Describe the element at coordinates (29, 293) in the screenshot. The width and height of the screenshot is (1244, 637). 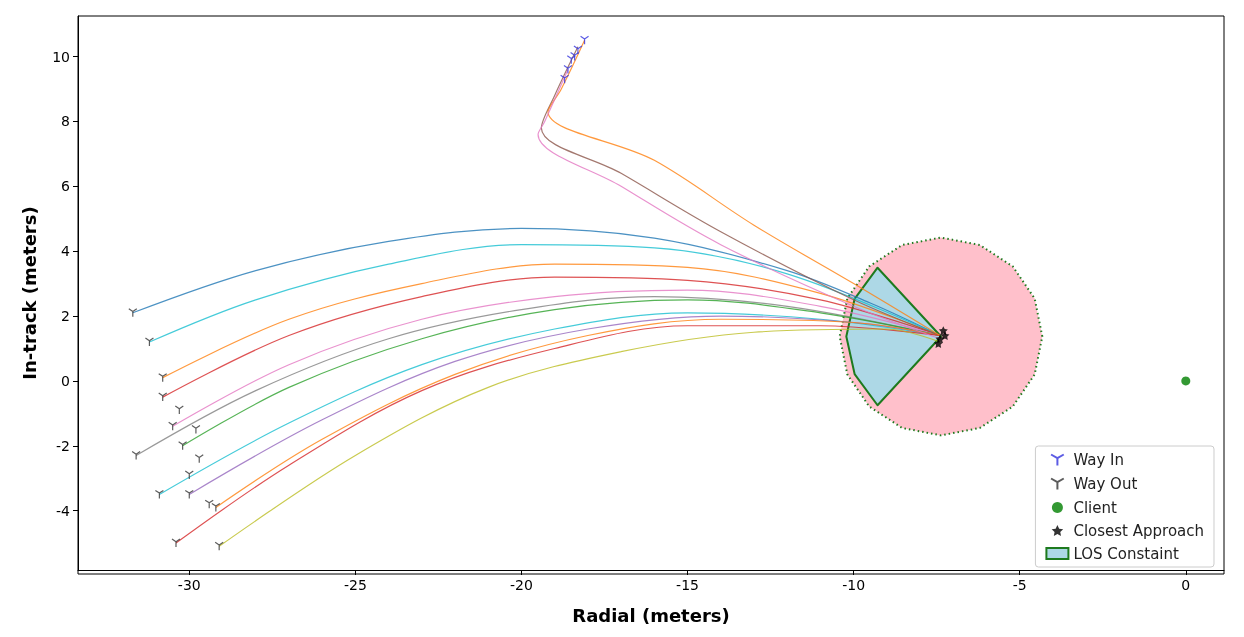
I see `y-axis-title: In-track (meters)` at that location.